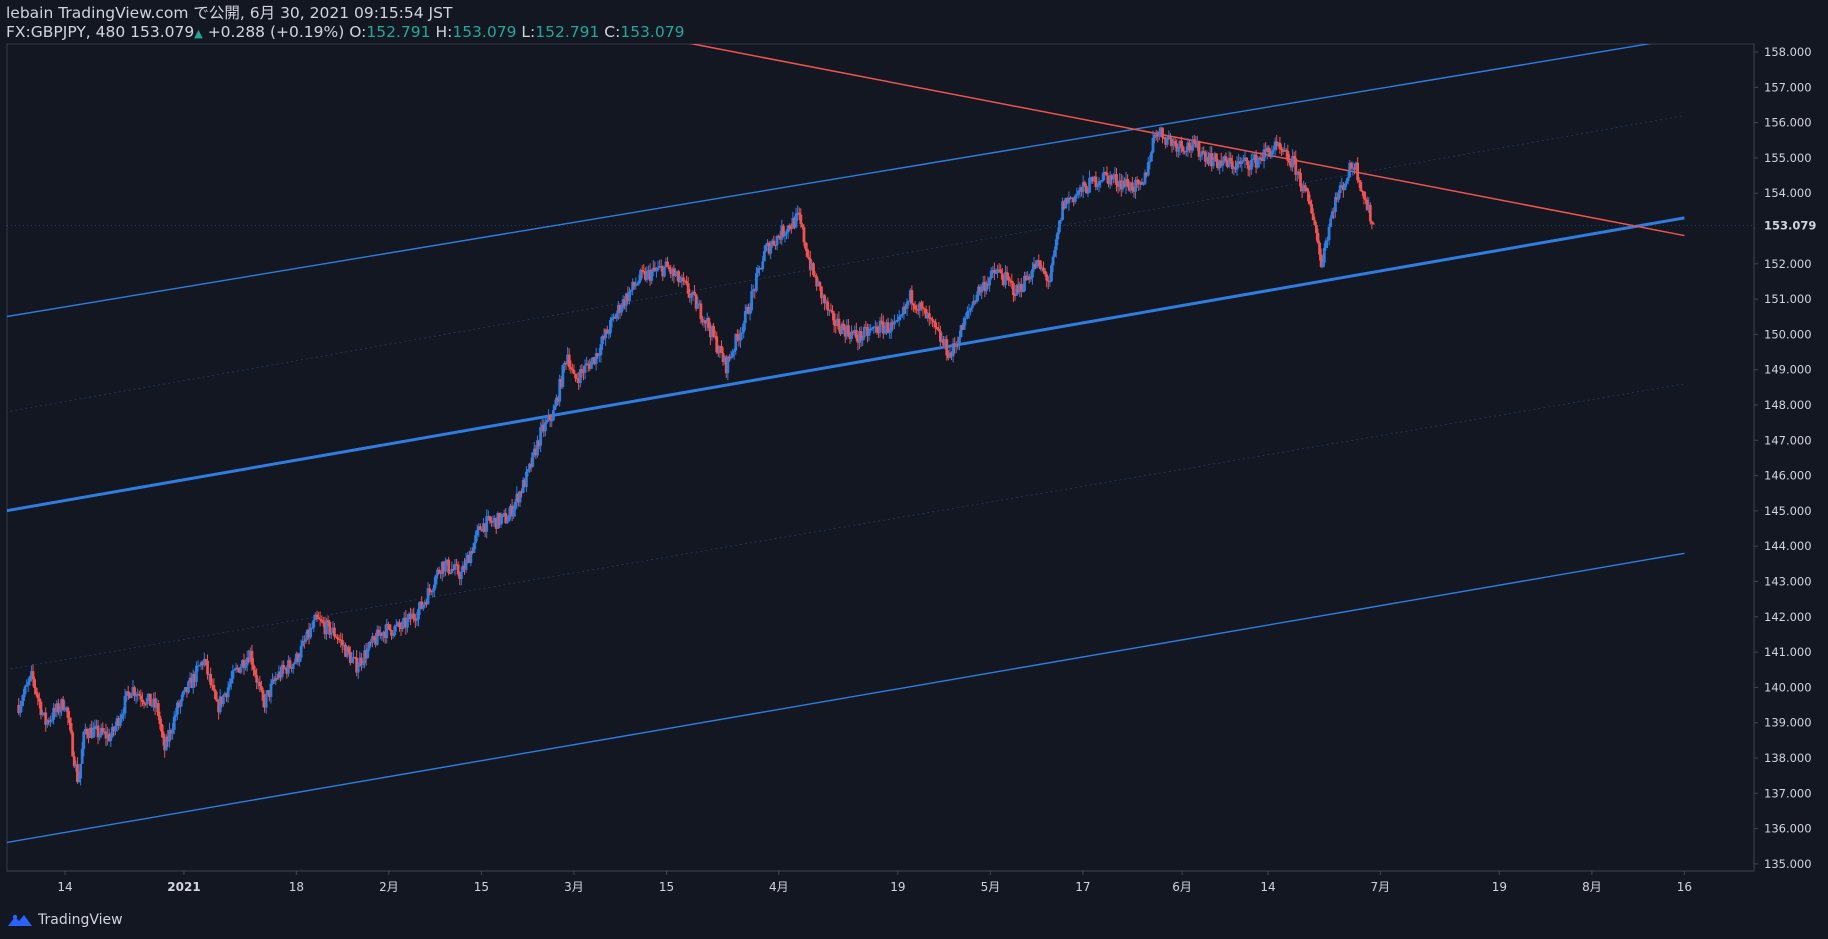 The width and height of the screenshot is (1828, 939). Describe the element at coordinates (183, 887) in the screenshot. I see `time-tick-label: 2021` at that location.